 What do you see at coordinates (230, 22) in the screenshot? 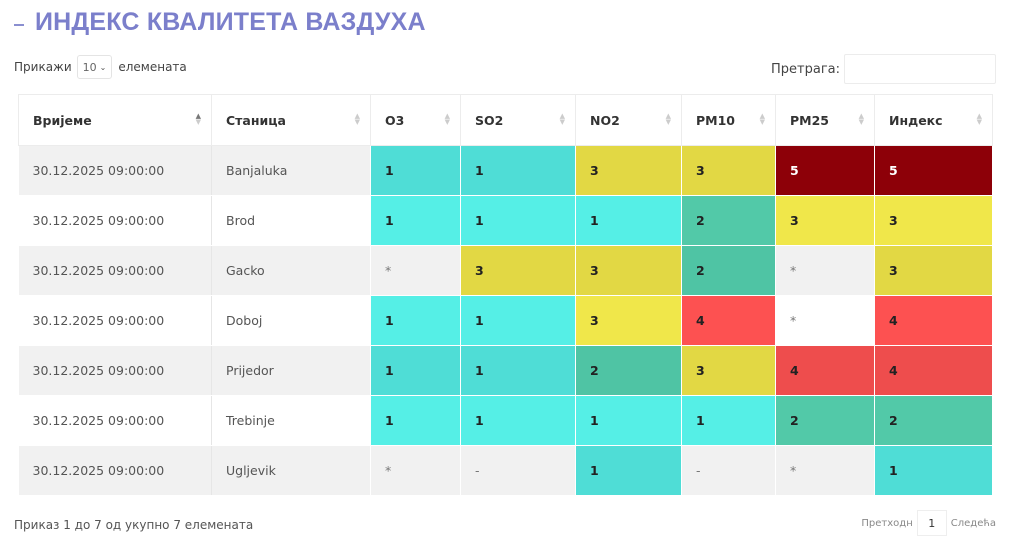
I see `page-title: ИНДЕКС КВАЛИТЕТА ВАЗДУХА` at bounding box center [230, 22].